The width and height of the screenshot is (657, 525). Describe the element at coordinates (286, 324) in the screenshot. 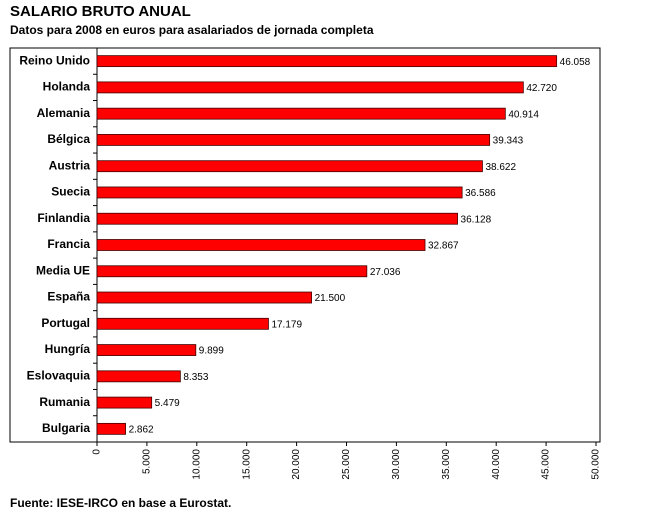

I see `value-label: 17.179` at that location.